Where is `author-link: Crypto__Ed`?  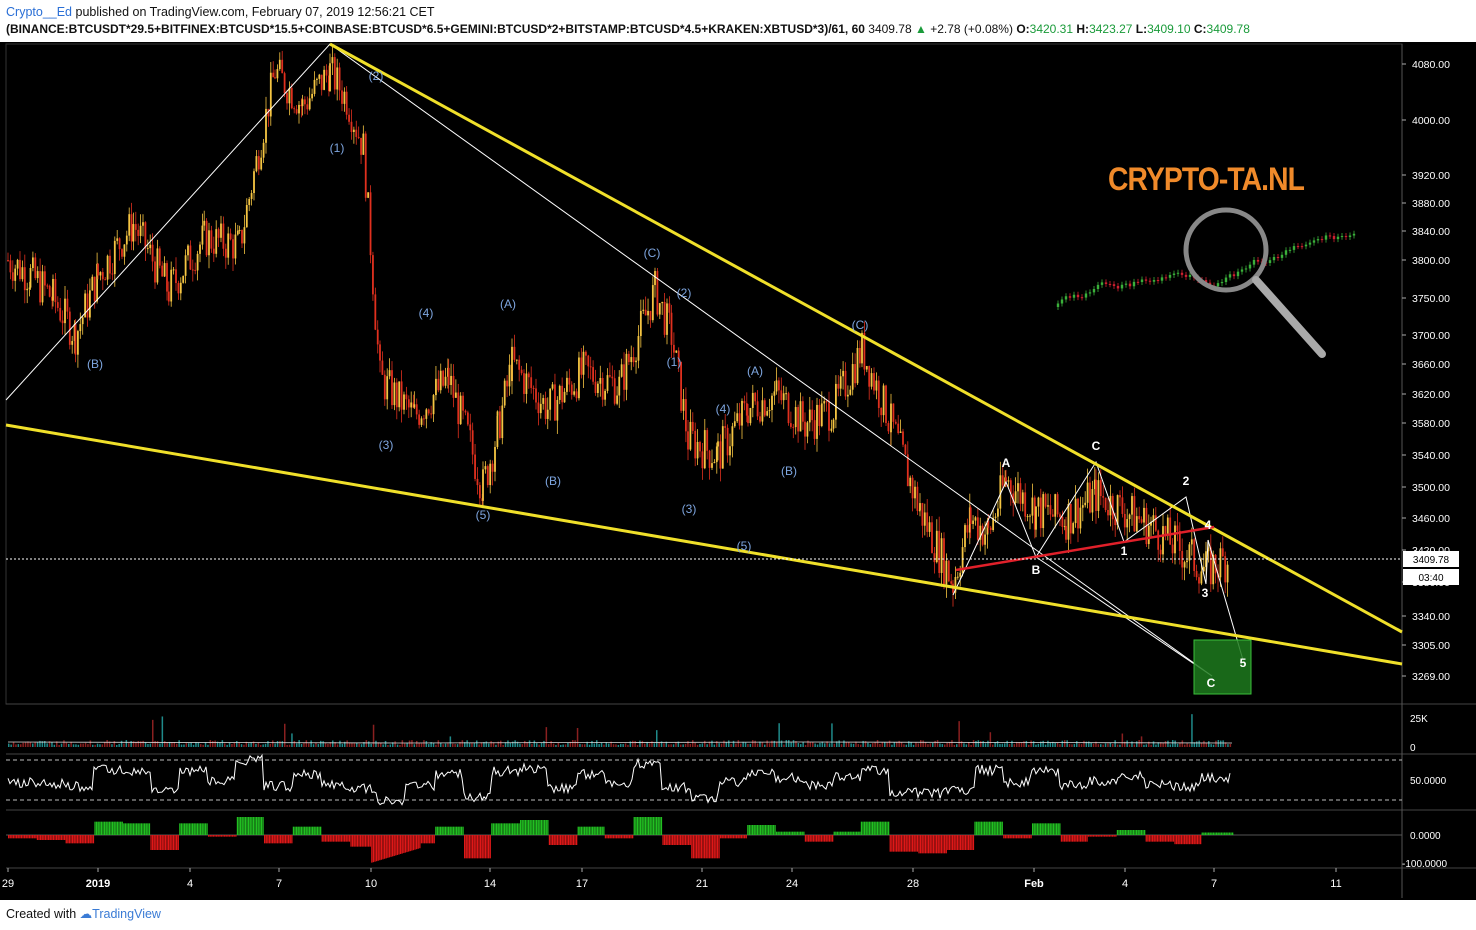
author-link: Crypto__Ed is located at coordinates (39, 12).